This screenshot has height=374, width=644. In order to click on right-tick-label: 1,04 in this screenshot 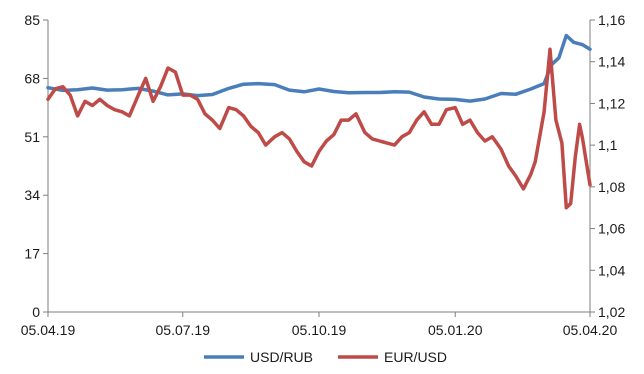, I will do `click(611, 270)`.